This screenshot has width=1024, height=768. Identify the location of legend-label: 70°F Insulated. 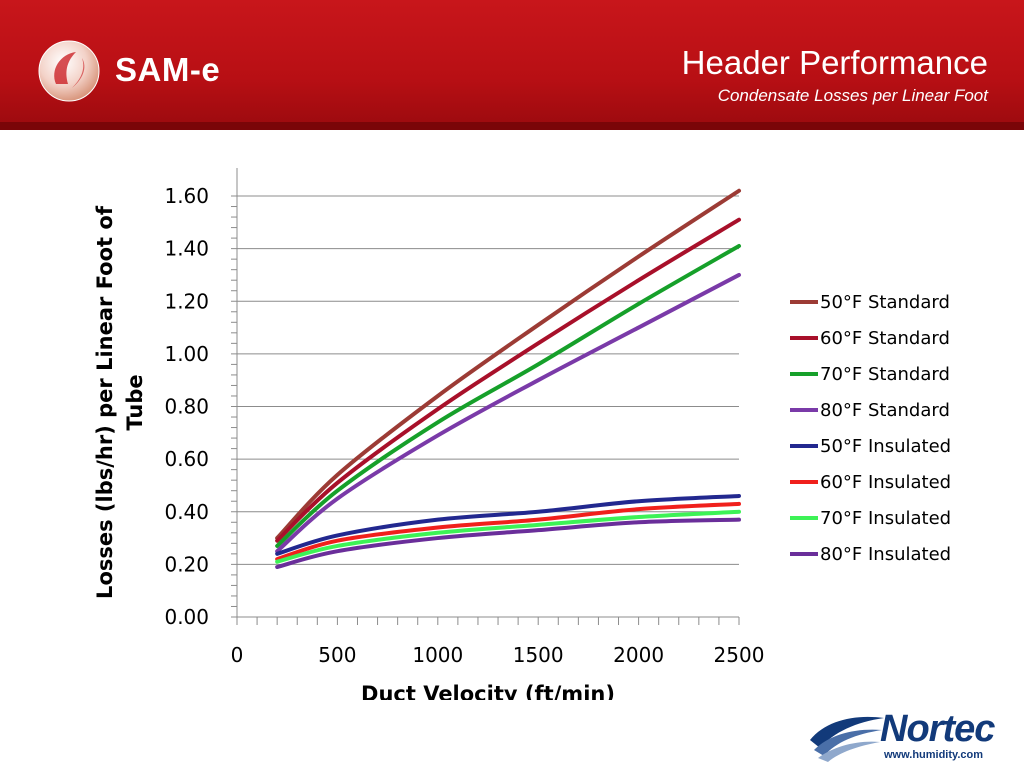
(885, 518).